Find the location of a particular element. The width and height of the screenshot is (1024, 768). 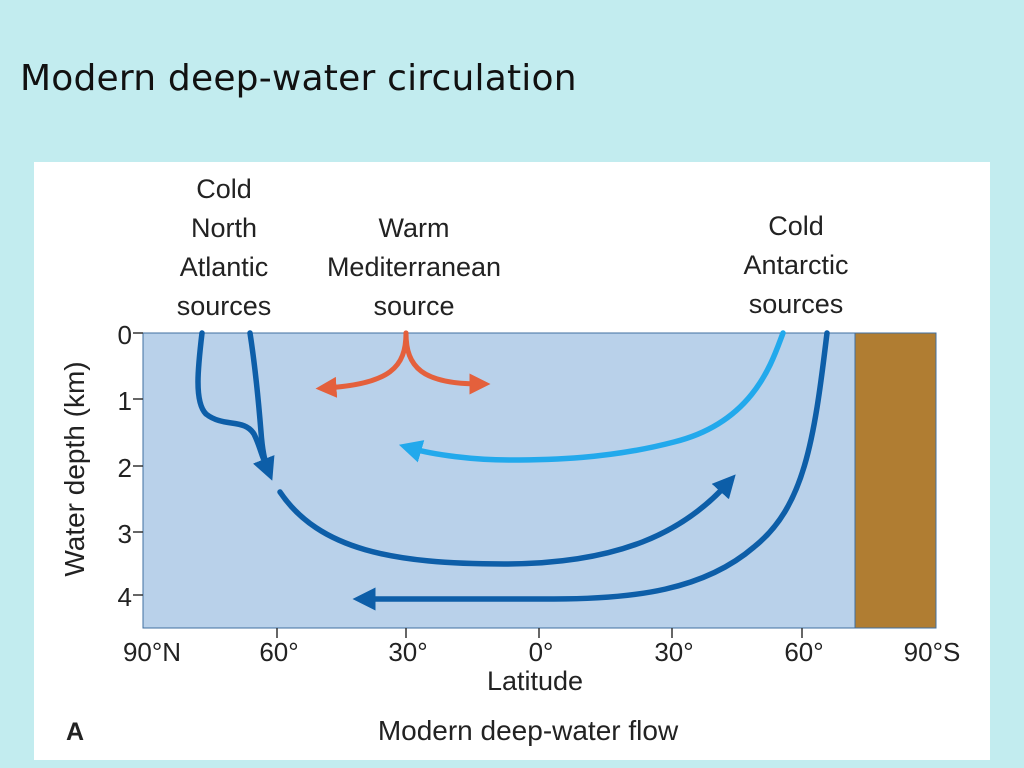

north-atlantic-label-line1: Cold is located at coordinates (224, 189).